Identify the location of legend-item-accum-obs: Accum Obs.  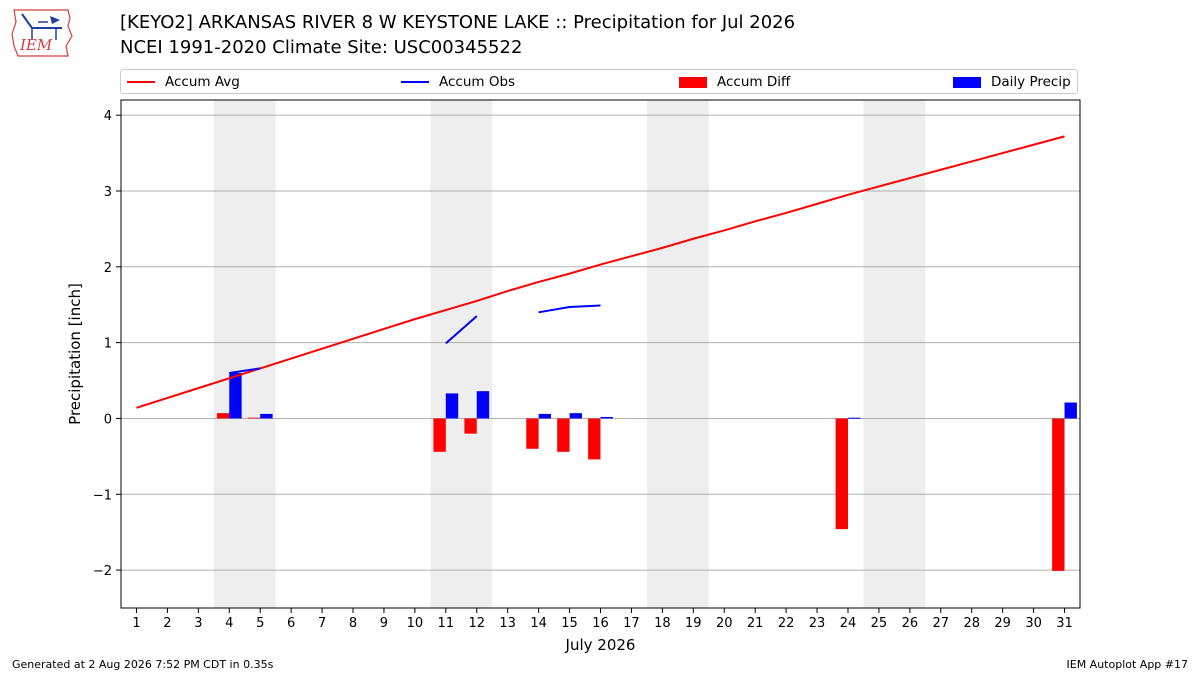
(458, 82).